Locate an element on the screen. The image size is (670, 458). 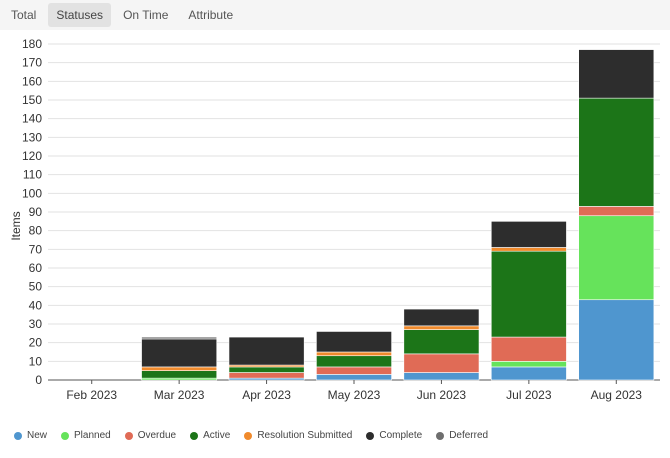
toolbar: Total Statuses On Time Attribute is located at coordinates (335, 15).